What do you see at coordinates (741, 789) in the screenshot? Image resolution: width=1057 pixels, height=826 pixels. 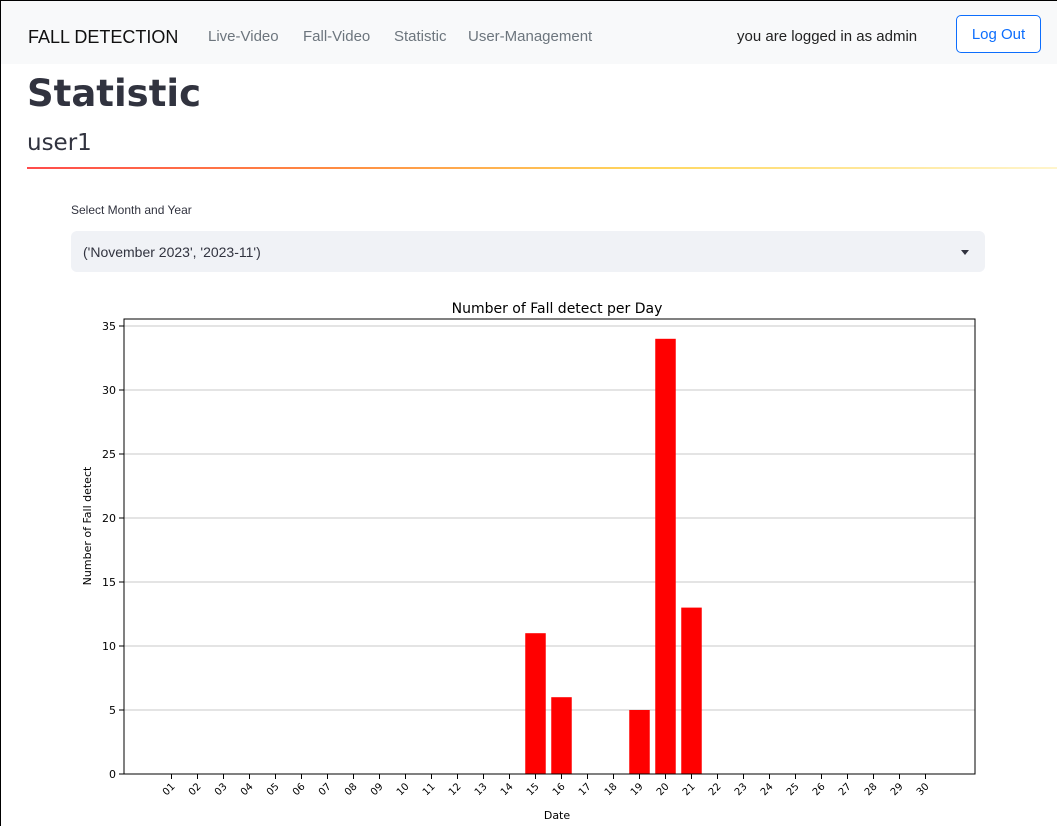 I see `x-tick-label: 23` at bounding box center [741, 789].